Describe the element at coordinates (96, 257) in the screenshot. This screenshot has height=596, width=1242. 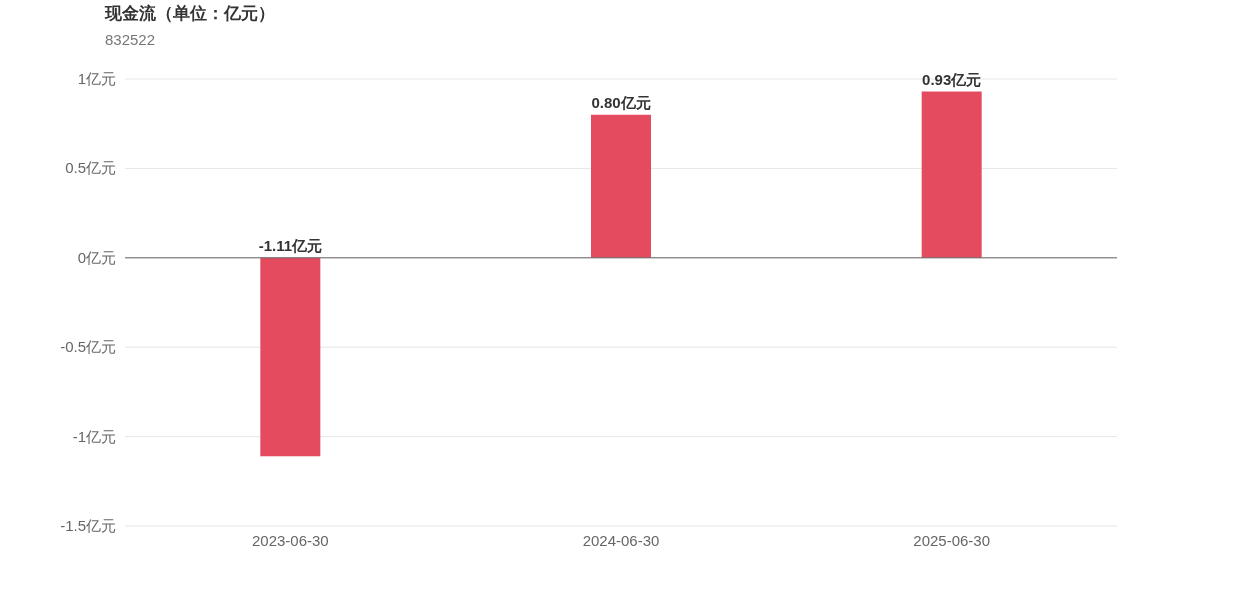
I see `y-tick-label: 0亿元` at that location.